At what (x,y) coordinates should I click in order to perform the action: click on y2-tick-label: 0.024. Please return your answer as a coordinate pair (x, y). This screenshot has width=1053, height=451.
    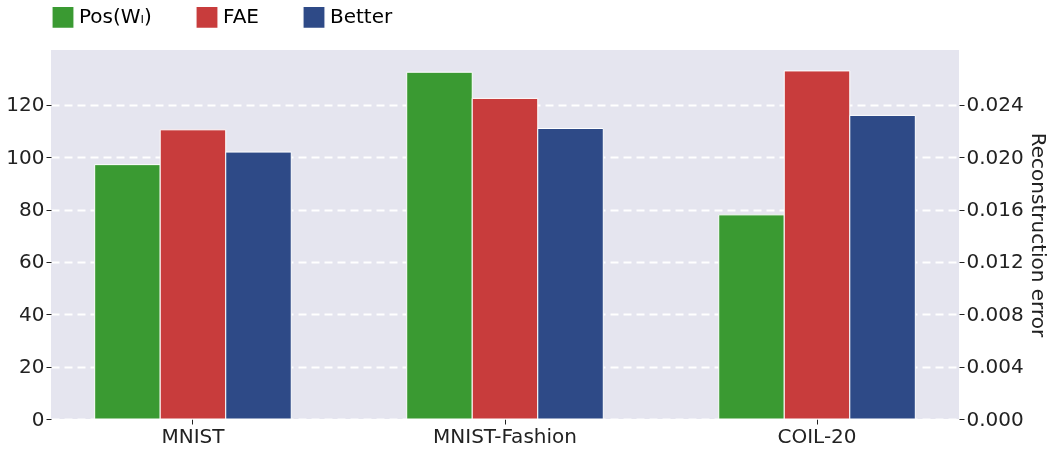
    Looking at the image, I should click on (995, 104).